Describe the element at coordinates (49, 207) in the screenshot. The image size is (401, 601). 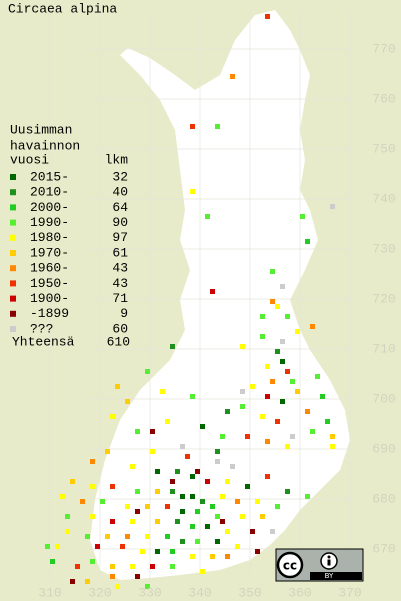
I see `legend-label: 2000-` at that location.